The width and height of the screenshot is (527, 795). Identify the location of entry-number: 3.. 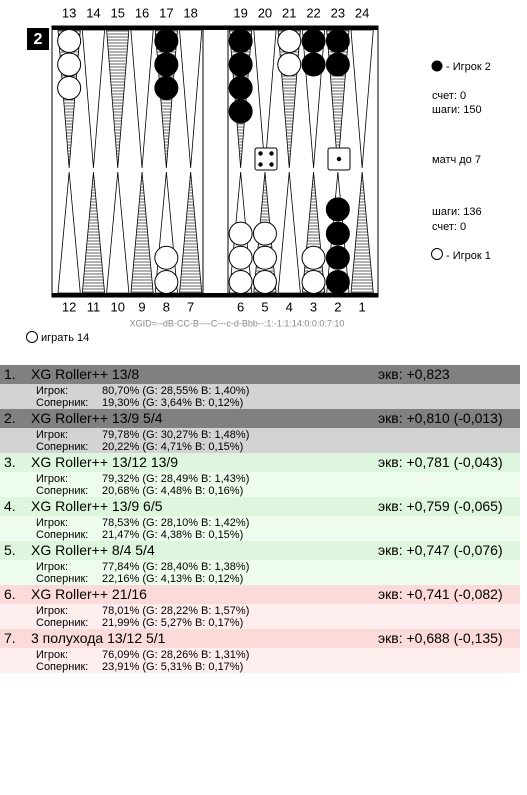
(10, 462).